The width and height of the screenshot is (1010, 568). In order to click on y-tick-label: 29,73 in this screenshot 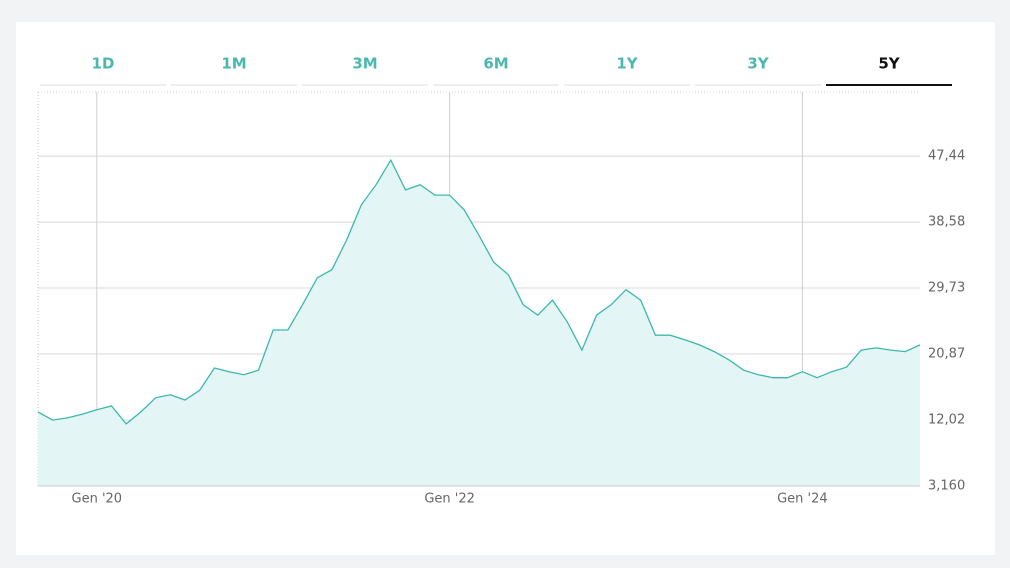, I will do `click(946, 288)`.